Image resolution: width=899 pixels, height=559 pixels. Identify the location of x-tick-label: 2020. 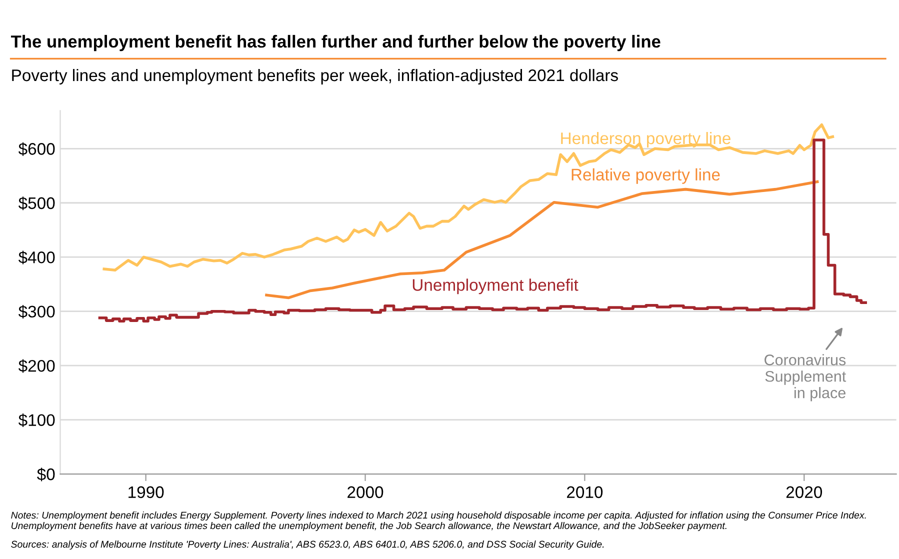
(804, 492).